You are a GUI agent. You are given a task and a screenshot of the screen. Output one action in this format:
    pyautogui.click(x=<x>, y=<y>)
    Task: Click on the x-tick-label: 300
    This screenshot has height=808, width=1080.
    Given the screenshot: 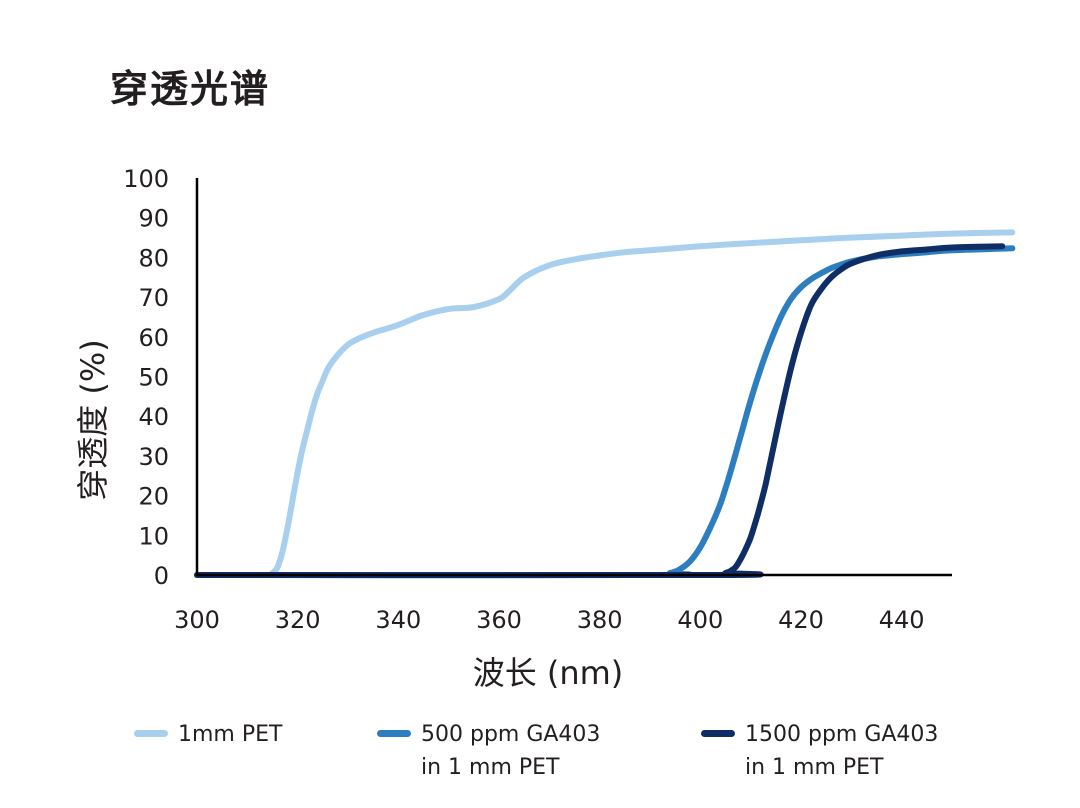 What is the action you would take?
    pyautogui.click(x=197, y=620)
    